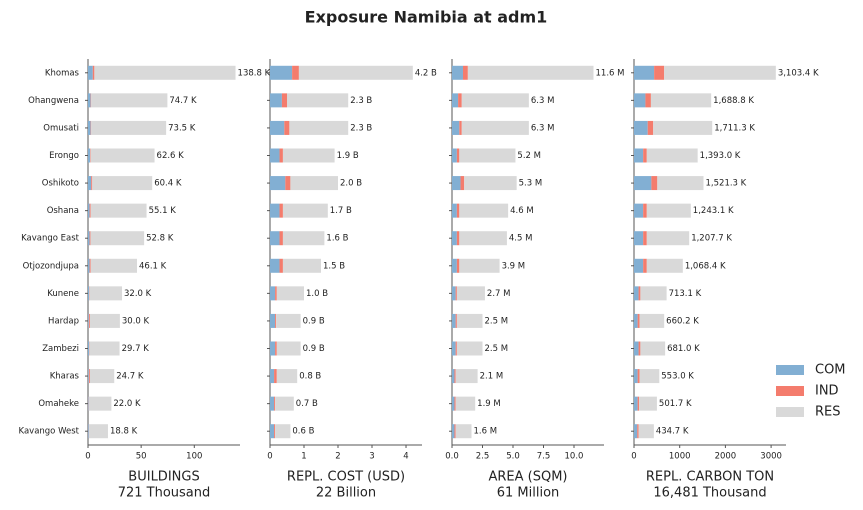  What do you see at coordinates (489, 404) in the screenshot?
I see `total-label: 1.9 M` at bounding box center [489, 404].